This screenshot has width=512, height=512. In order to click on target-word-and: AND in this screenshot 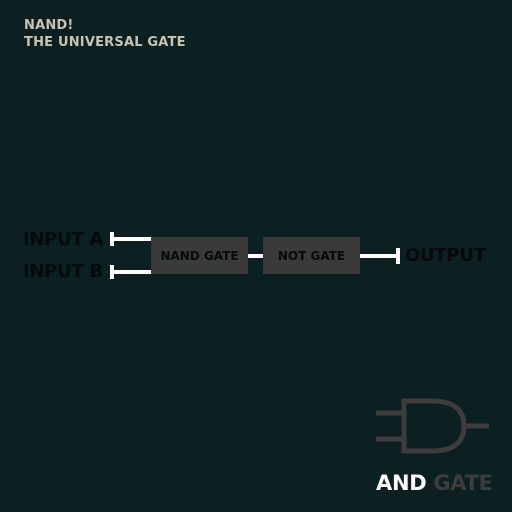, I will do `click(401, 483)`.